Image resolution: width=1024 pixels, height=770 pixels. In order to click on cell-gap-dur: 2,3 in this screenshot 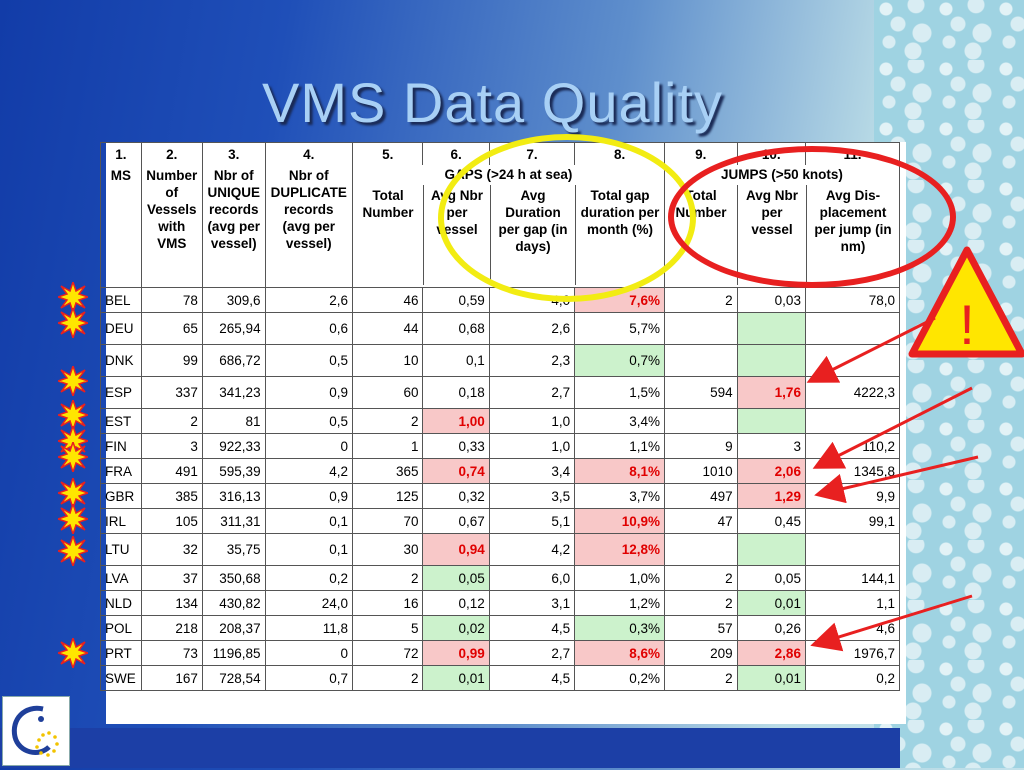, I will do `click(532, 360)`.